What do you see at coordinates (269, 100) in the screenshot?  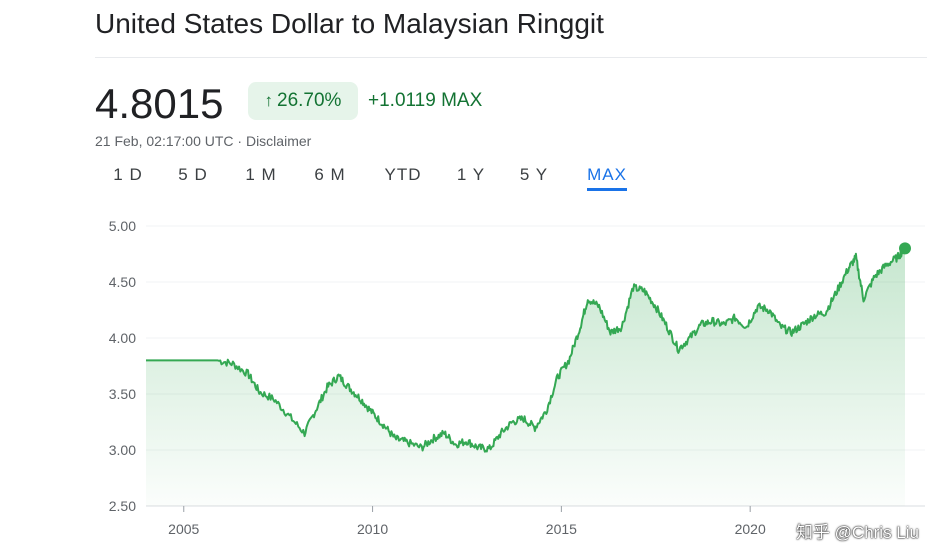 I see `arrow-up-icon: ↑` at bounding box center [269, 100].